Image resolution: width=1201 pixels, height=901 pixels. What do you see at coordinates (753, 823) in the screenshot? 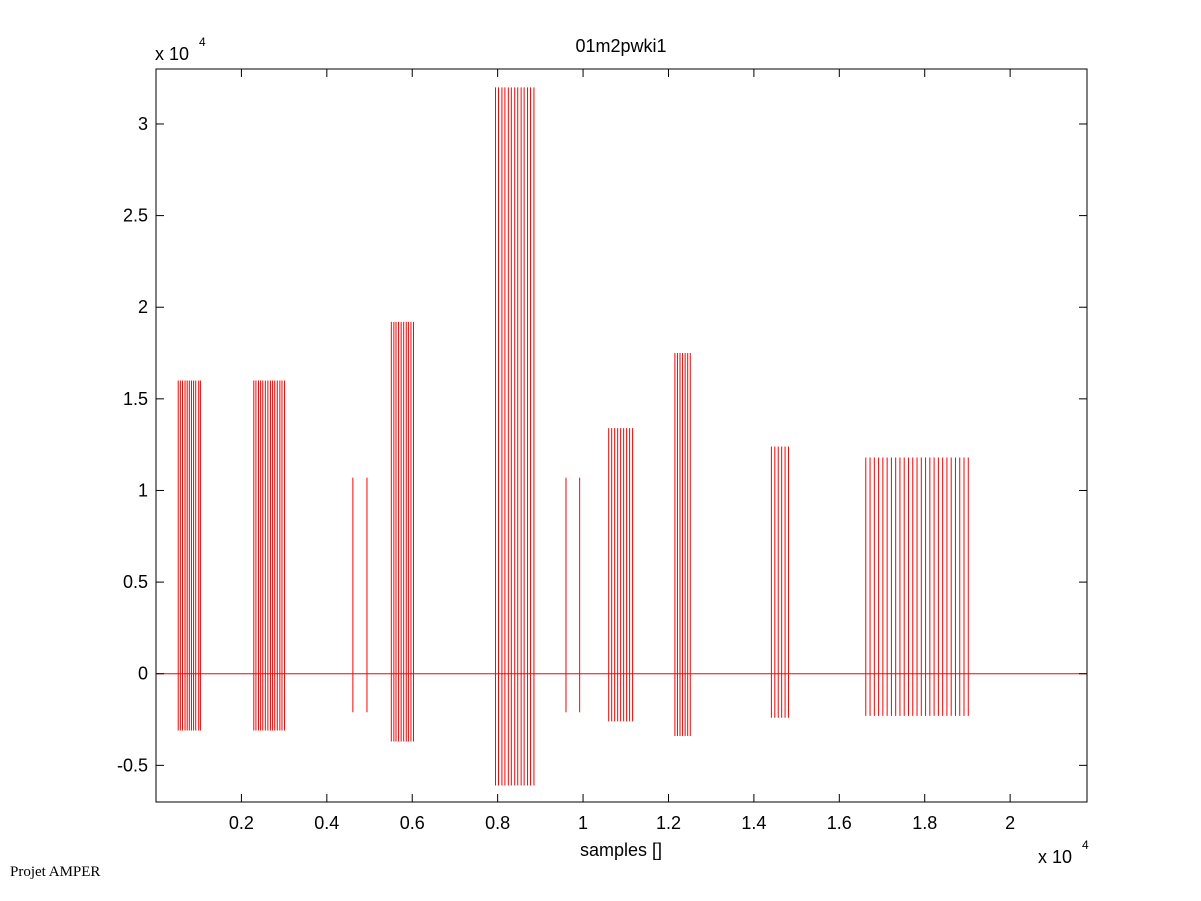
I see `x-tick-label: 1.4` at bounding box center [753, 823].